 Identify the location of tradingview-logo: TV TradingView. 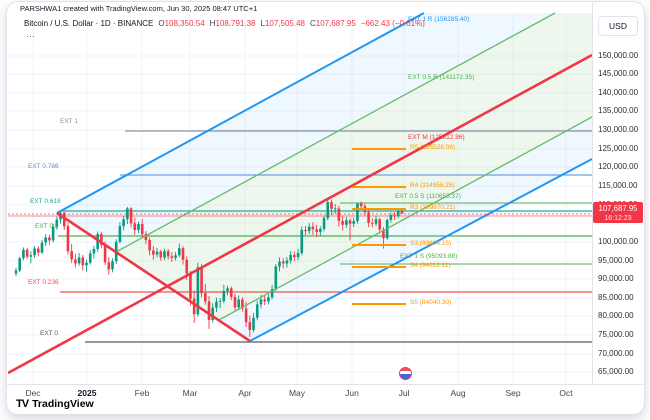
(55, 404).